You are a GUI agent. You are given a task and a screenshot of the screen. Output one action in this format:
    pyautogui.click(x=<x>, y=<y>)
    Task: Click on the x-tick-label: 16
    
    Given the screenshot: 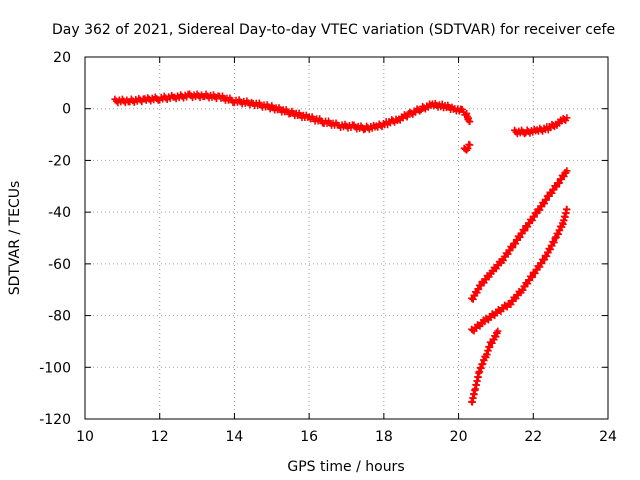 What is the action you would take?
    pyautogui.click(x=309, y=437)
    